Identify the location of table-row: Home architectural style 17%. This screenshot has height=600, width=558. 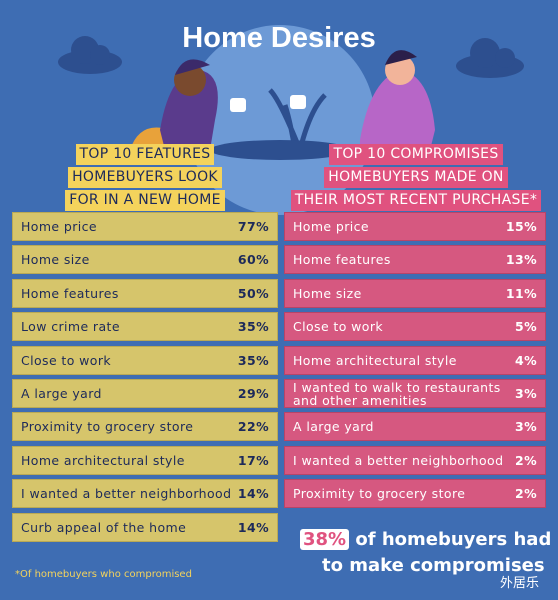
(145, 460).